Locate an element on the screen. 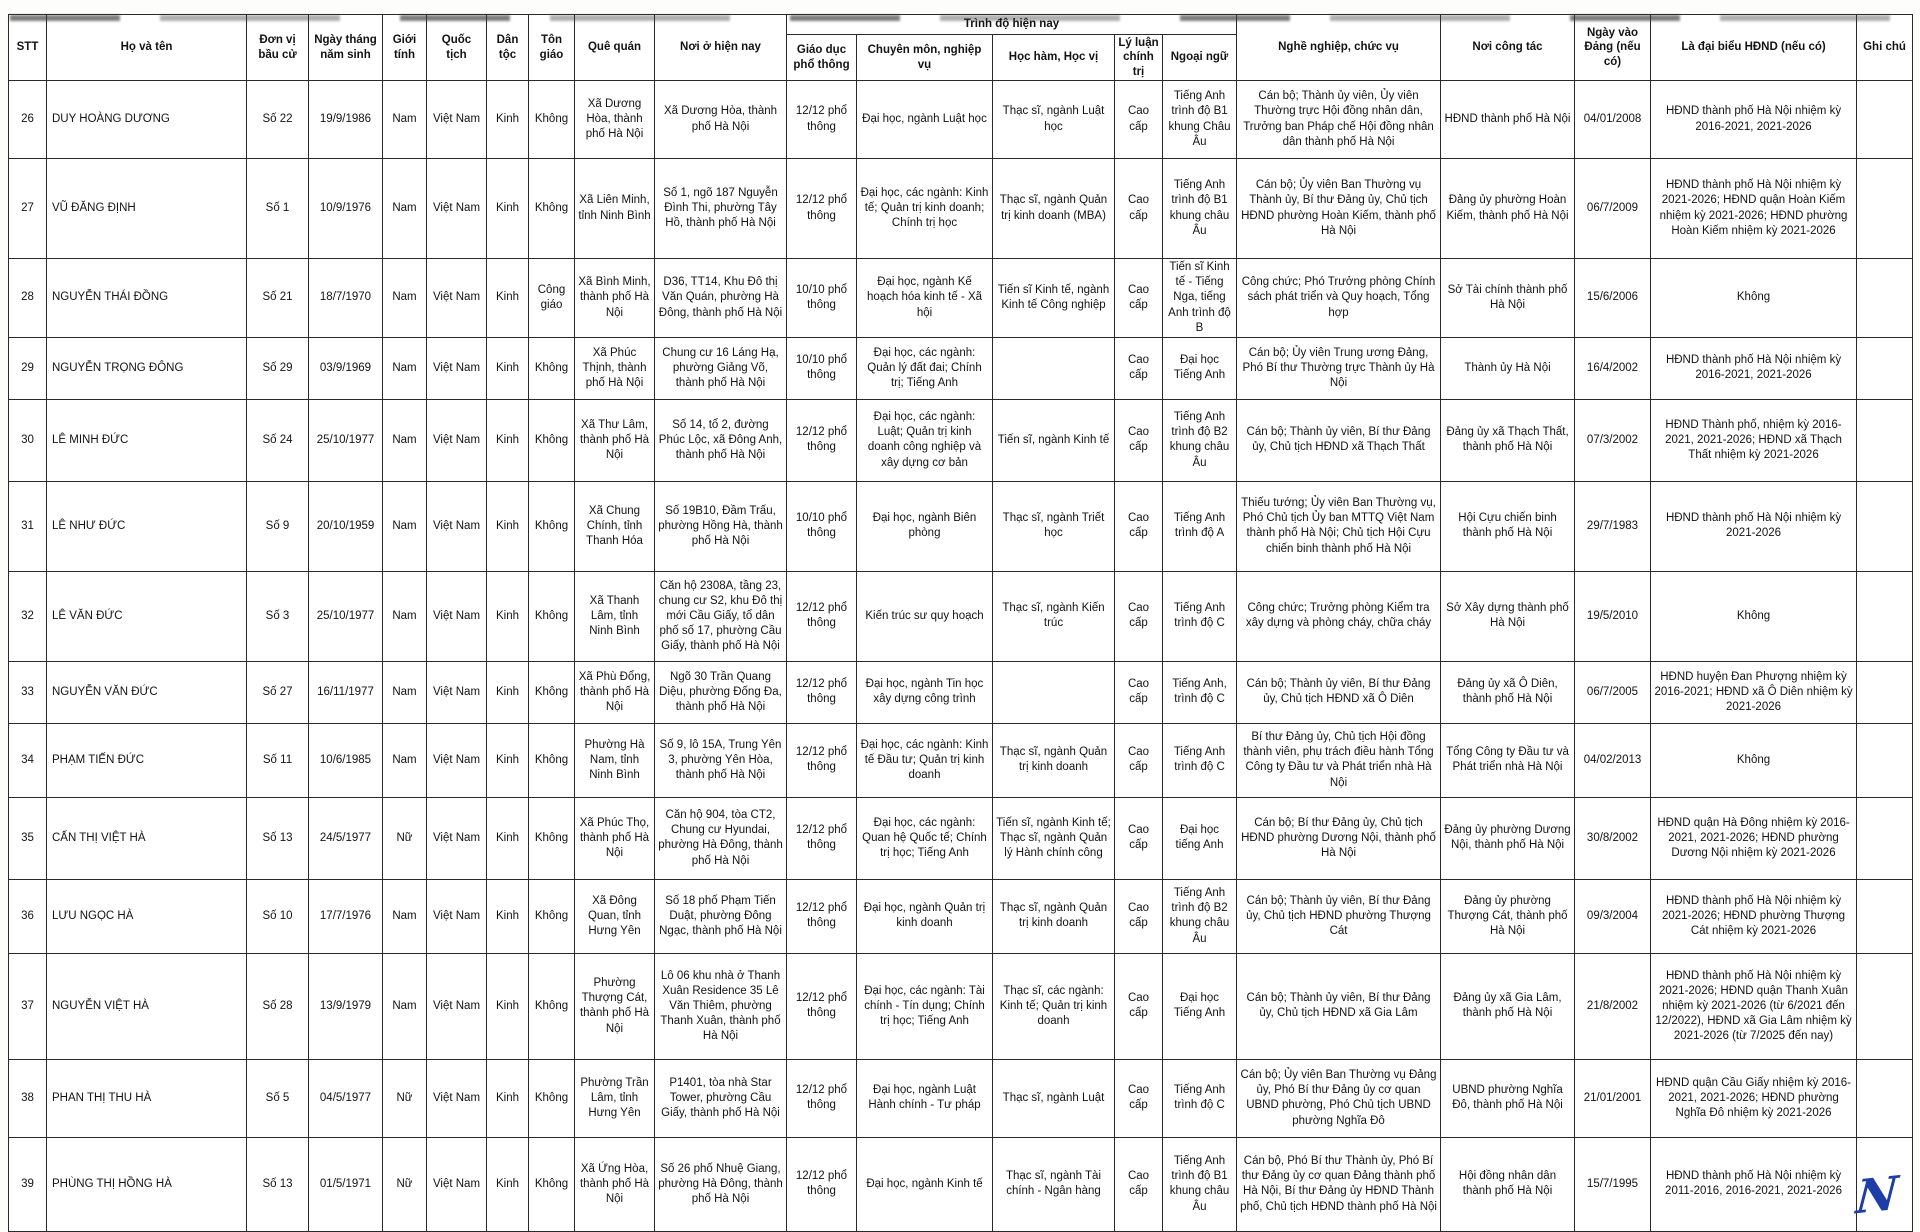 Image resolution: width=1920 pixels, height=1232 pixels. cell-que-quan: Xã Ứng Hòa, thành phố Hà Nội is located at coordinates (614, 1184).